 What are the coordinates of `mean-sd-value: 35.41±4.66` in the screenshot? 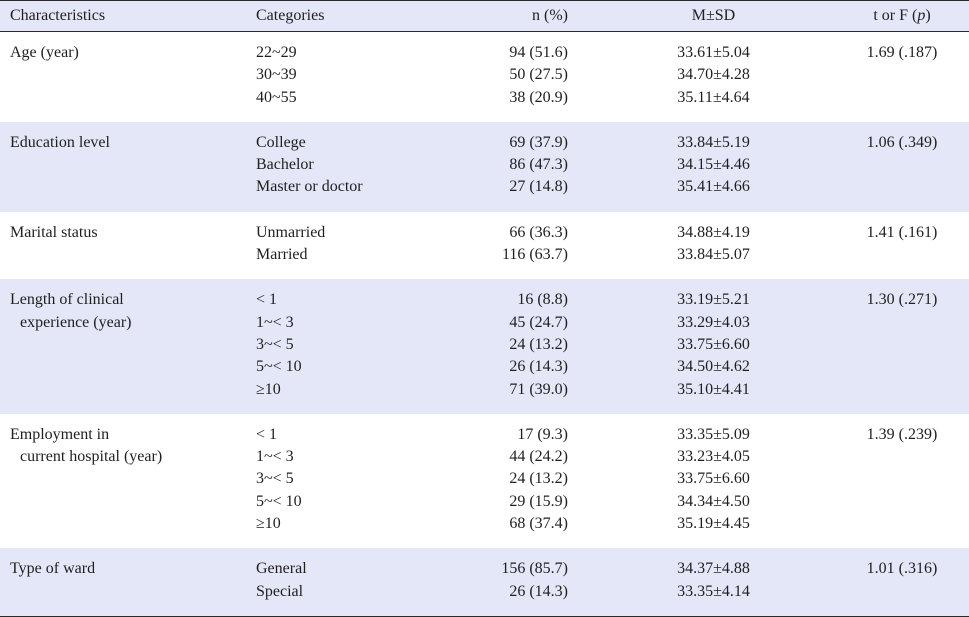 It's located at (713, 187).